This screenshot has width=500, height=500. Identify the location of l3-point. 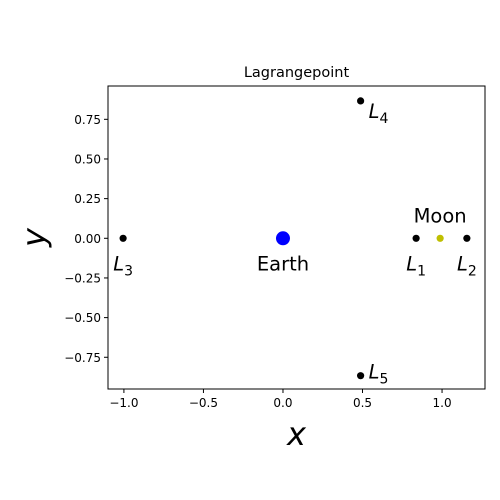
(123, 238).